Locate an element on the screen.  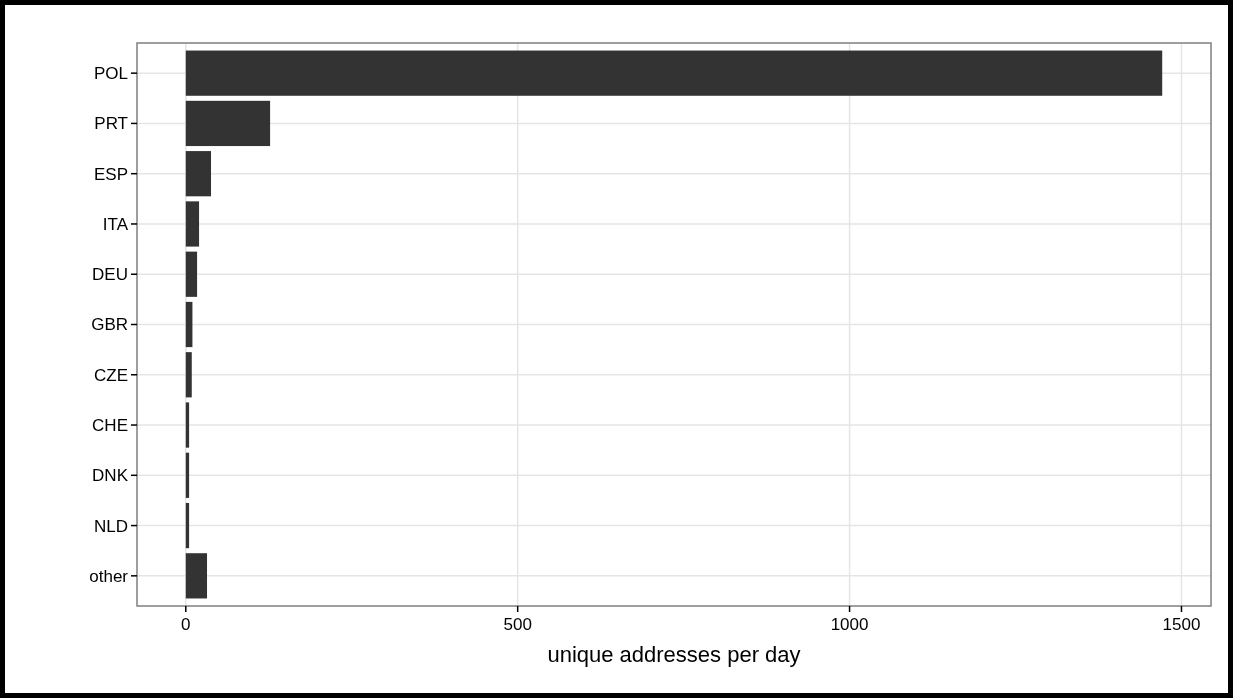
y-tick-label: CHE is located at coordinates (110, 425).